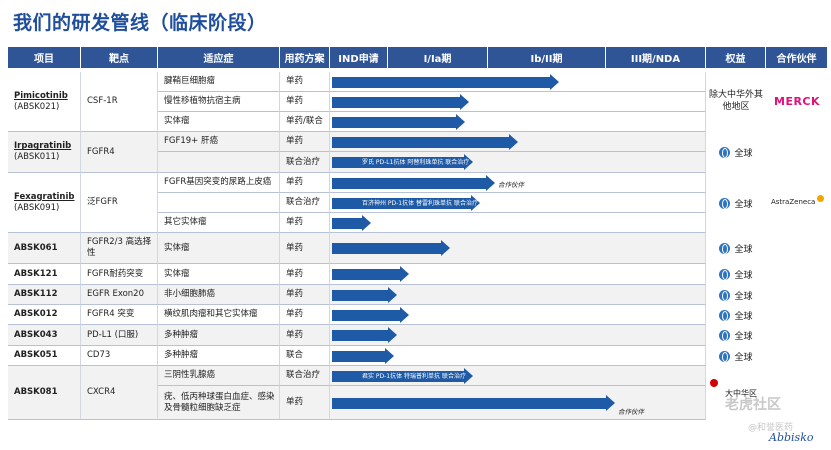 The image size is (831, 450). Describe the element at coordinates (36, 247) in the screenshot. I see `project-name: ABSK061` at that location.